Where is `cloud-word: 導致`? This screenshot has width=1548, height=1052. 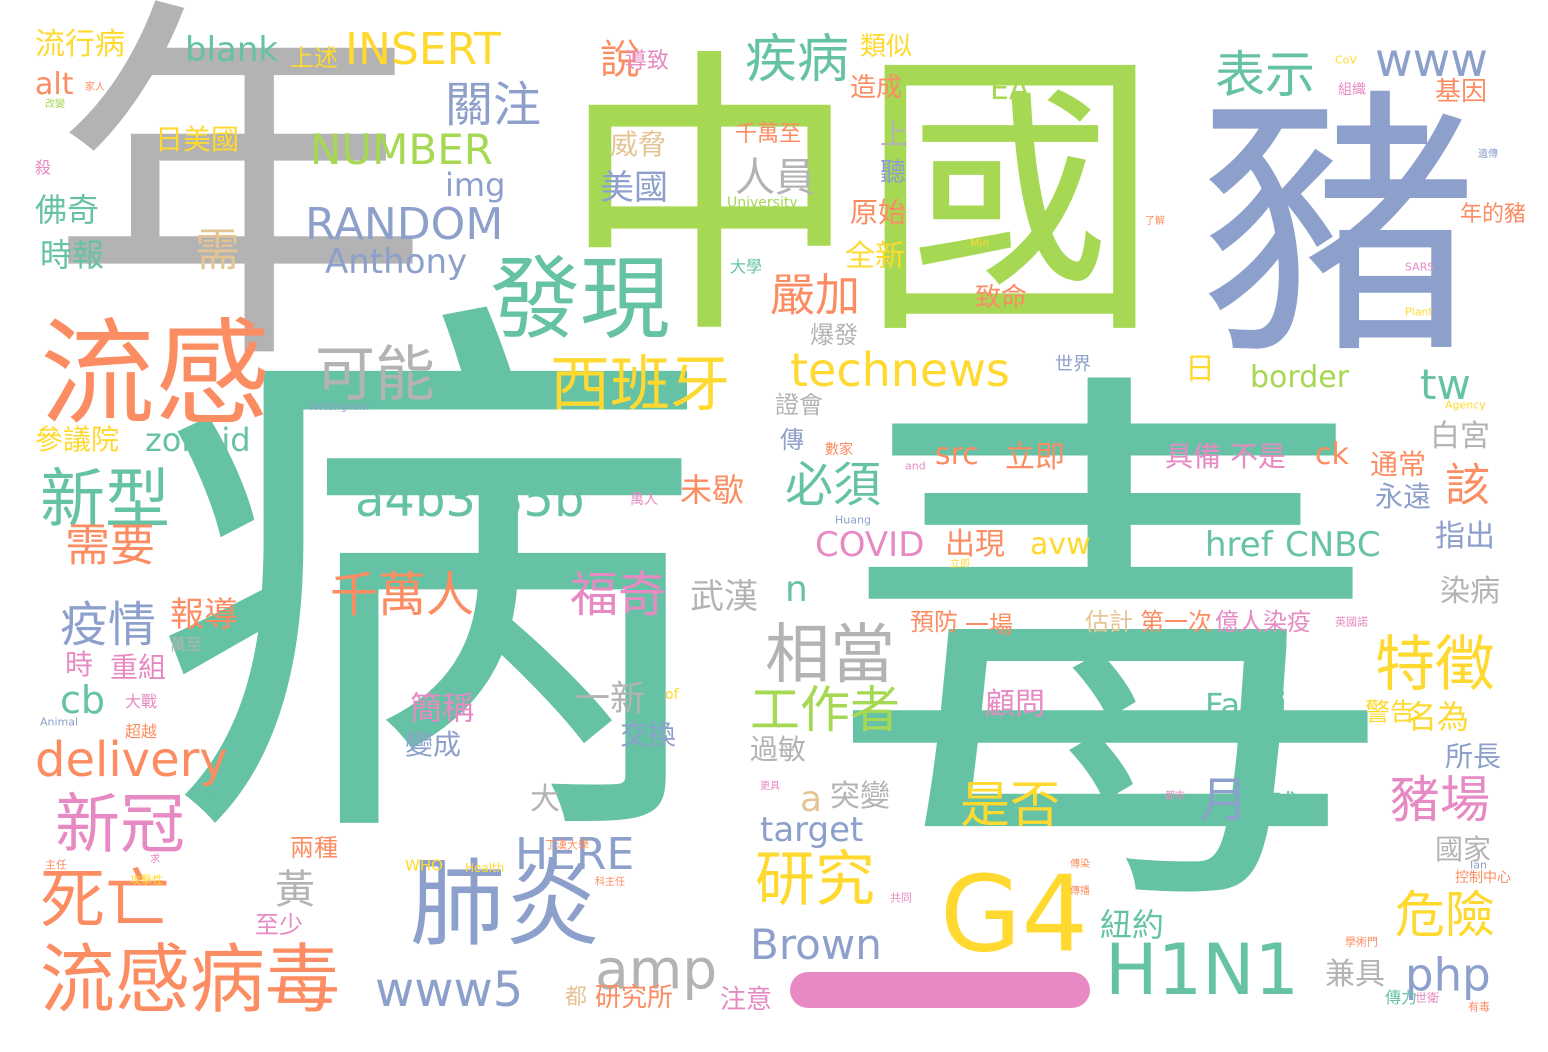 cloud-word: 導致 is located at coordinates (647, 61).